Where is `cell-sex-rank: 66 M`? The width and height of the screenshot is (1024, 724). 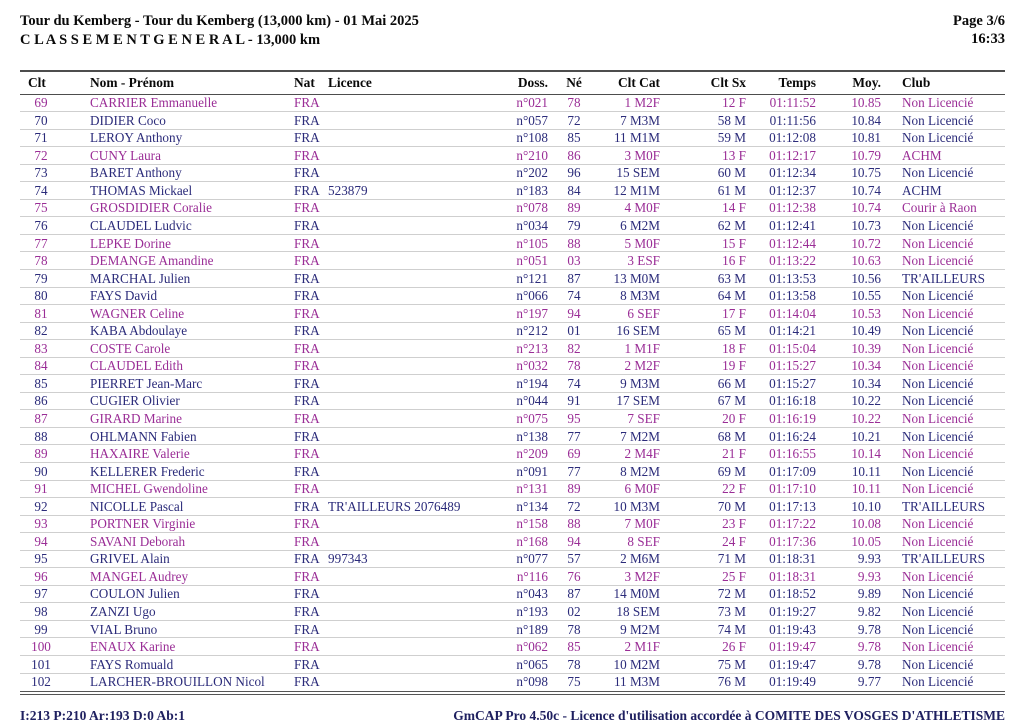 cell-sex-rank: 66 M is located at coordinates (731, 383).